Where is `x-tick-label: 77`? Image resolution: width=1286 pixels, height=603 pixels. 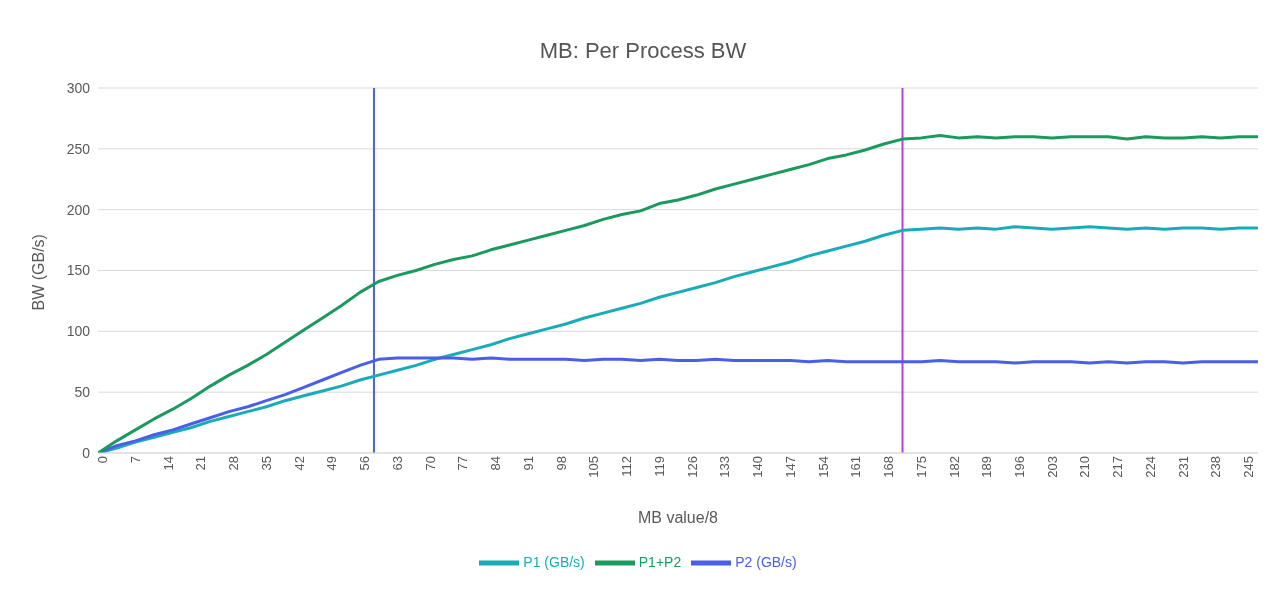 x-tick-label: 77 is located at coordinates (463, 463).